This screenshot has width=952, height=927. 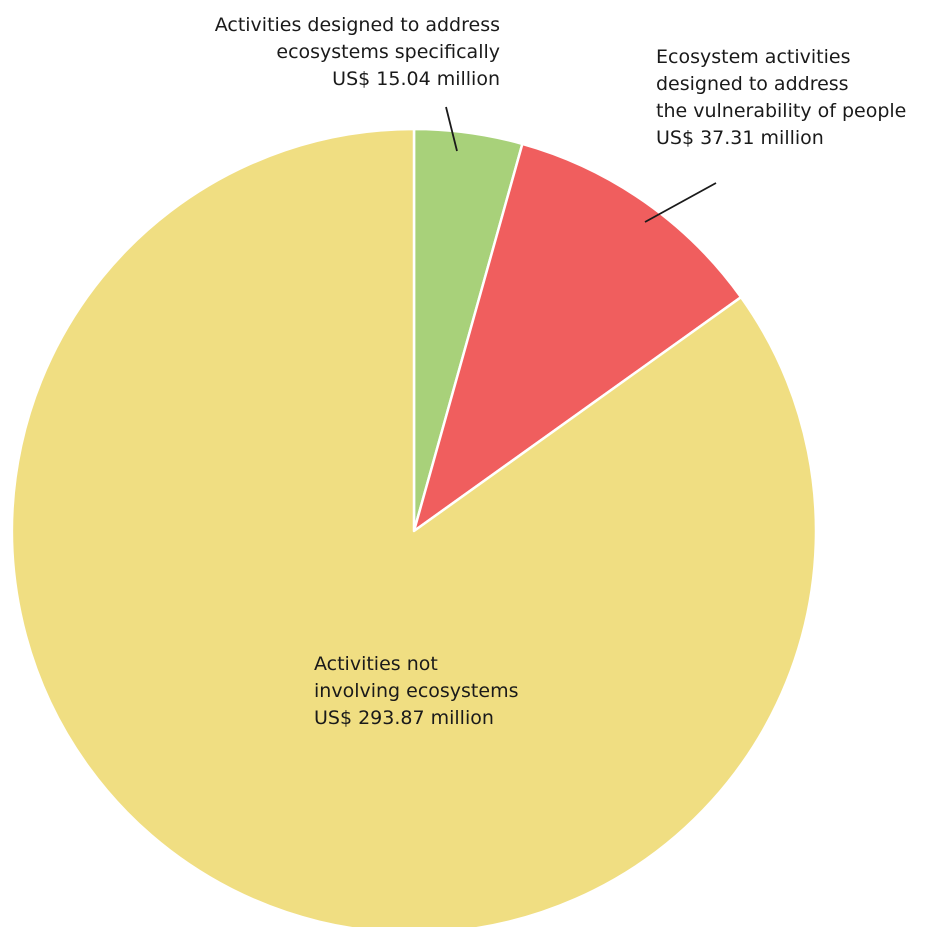 I want to click on leader-line-ecosystems-specific, so click(x=451, y=129).